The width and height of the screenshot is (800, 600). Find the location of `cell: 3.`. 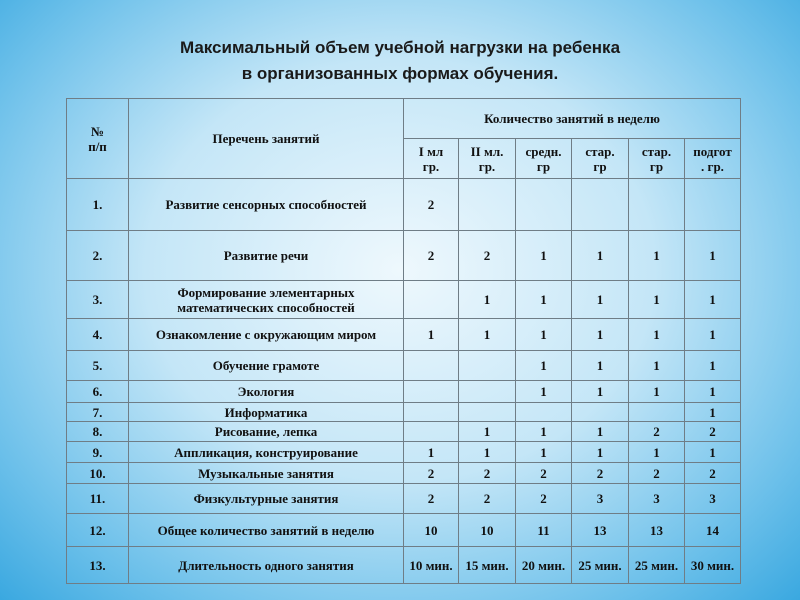

cell: 3. is located at coordinates (97, 299).